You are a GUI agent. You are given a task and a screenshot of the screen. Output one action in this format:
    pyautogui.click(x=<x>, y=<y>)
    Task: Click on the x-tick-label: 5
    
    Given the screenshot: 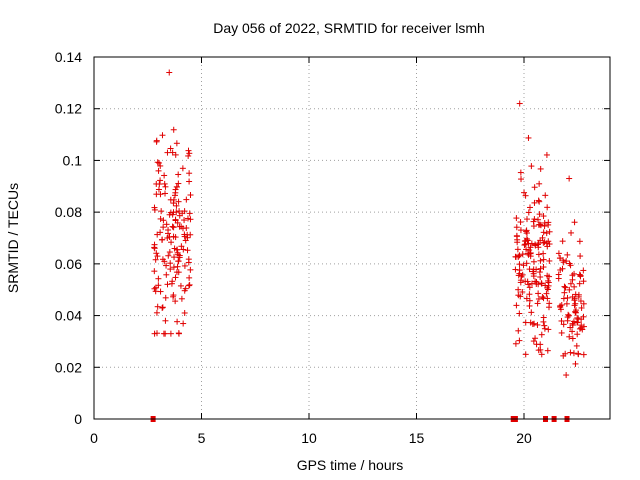 What is the action you would take?
    pyautogui.click(x=202, y=438)
    